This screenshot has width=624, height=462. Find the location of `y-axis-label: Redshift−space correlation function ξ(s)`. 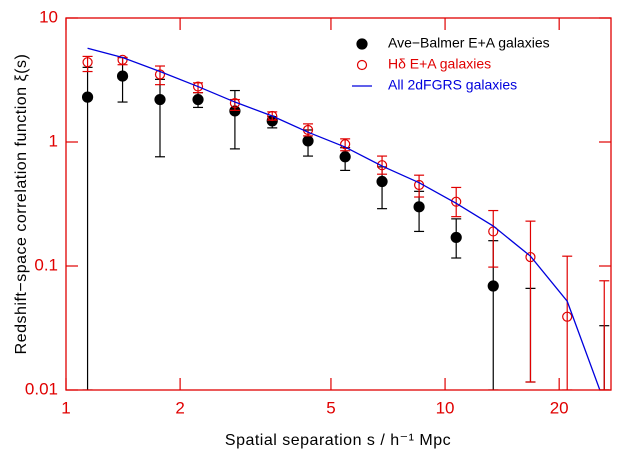

y-axis-label: Redshift−space correlation function ξ(s) is located at coordinates (21, 204).